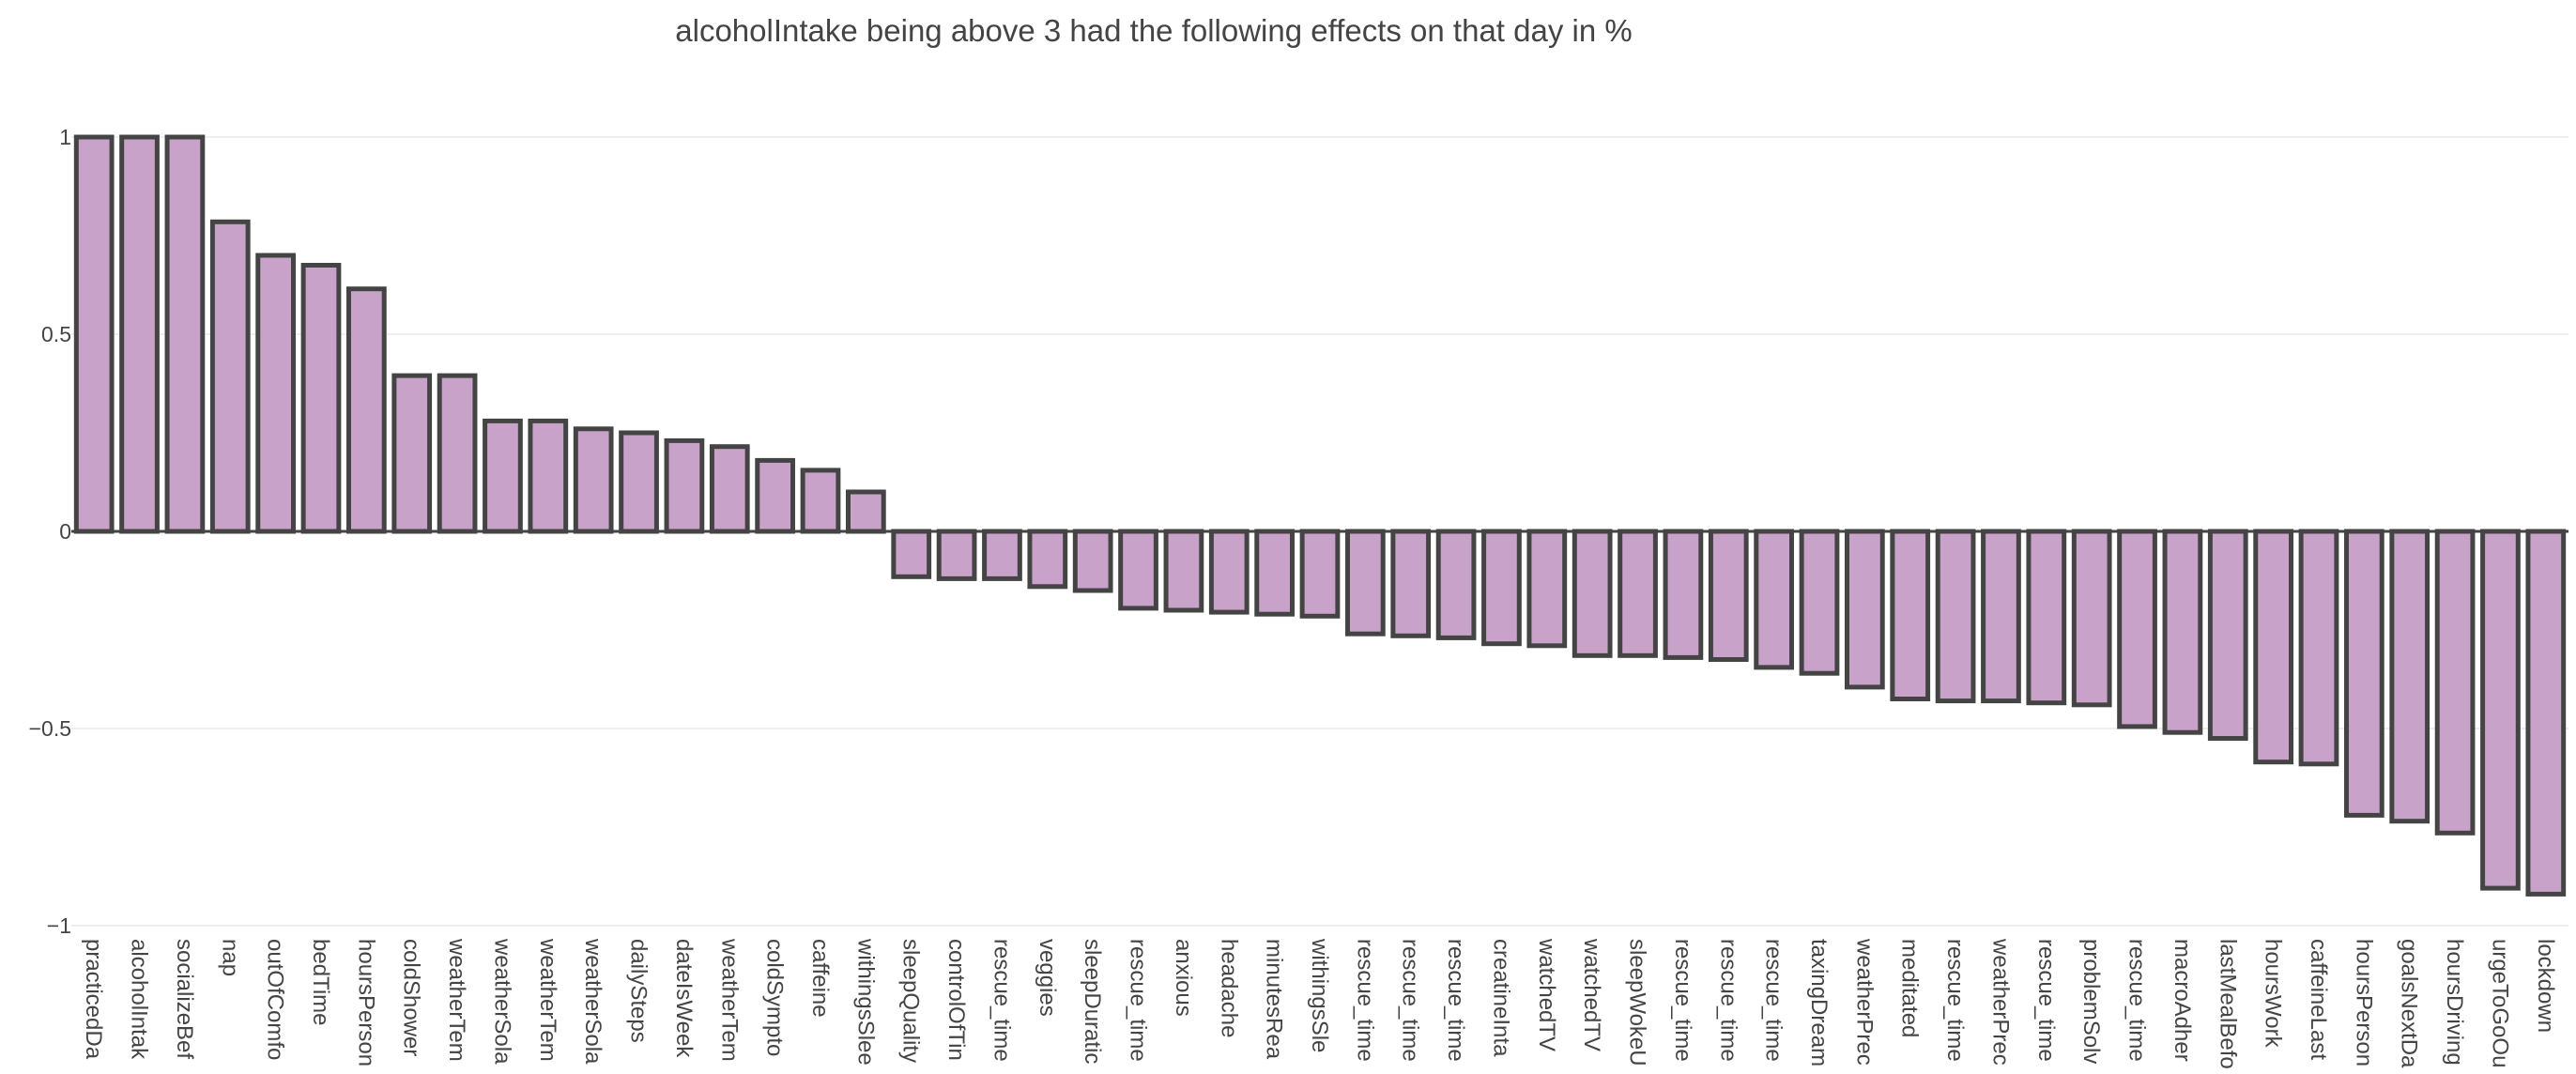  I want to click on y-tick-label: −1, so click(59, 925).